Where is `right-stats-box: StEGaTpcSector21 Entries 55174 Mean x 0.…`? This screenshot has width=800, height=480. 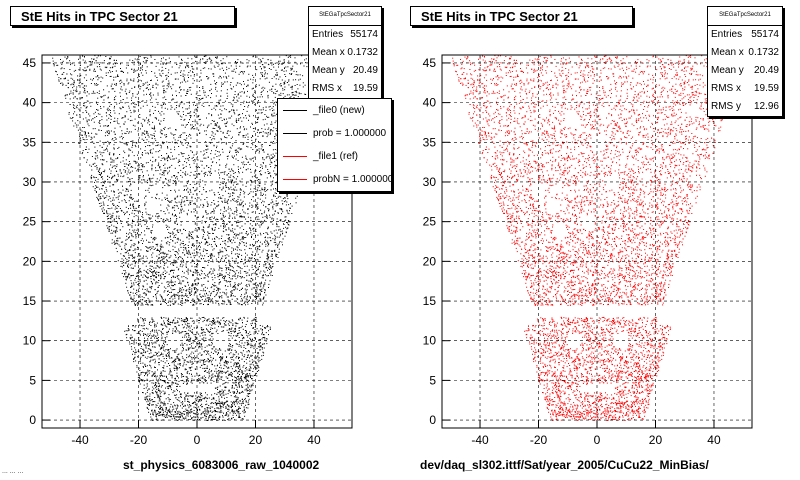
right-stats-box: StEGaTpcSector21 Entries 55174 Mean x 0.… is located at coordinates (745, 61).